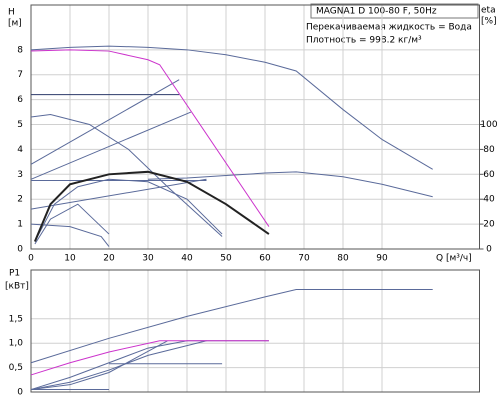  What do you see at coordinates (488, 125) in the screenshot?
I see `y2-tick-label: 100` at bounding box center [488, 125].